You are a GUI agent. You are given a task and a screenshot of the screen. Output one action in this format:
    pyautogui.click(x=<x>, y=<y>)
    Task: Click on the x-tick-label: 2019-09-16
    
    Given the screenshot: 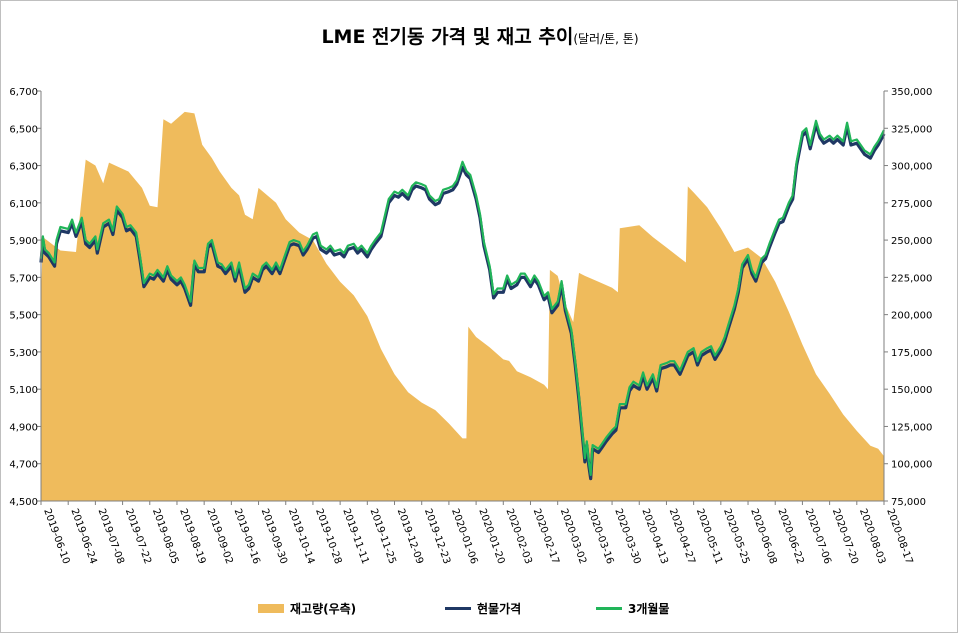 What is the action you would take?
    pyautogui.click(x=247, y=536)
    